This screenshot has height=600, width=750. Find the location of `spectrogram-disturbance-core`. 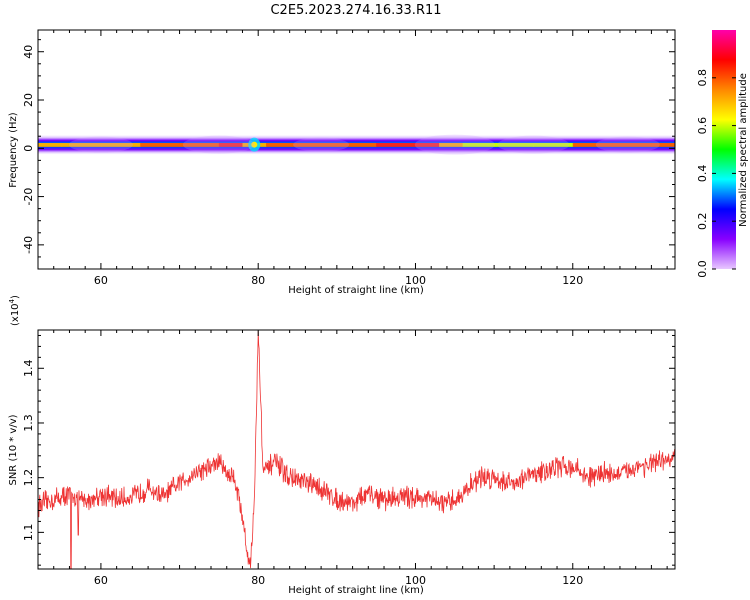

spectrogram-disturbance-core is located at coordinates (254, 144).